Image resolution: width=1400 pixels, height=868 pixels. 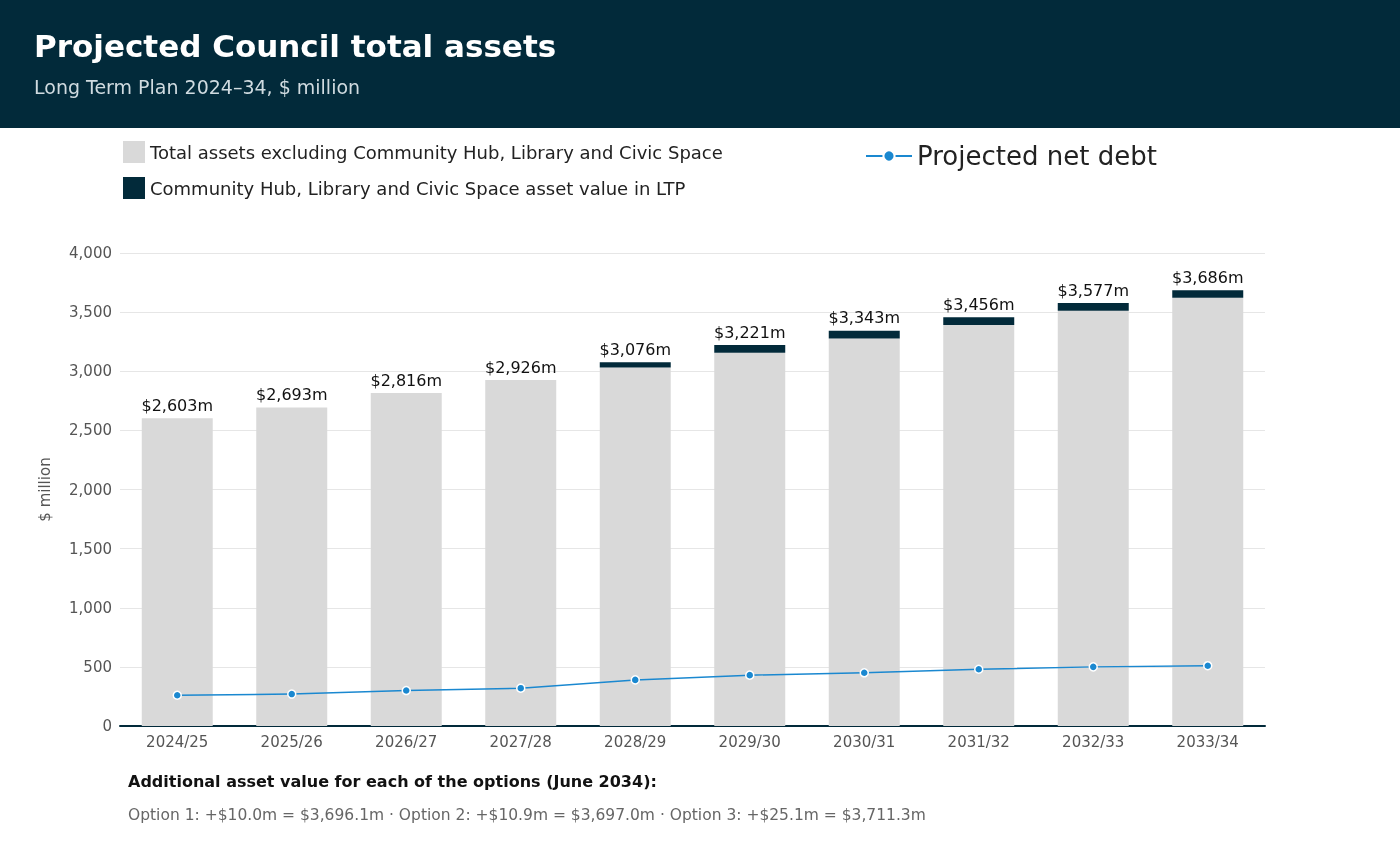 I want to click on y-tick-label: 2,500, so click(x=90, y=430).